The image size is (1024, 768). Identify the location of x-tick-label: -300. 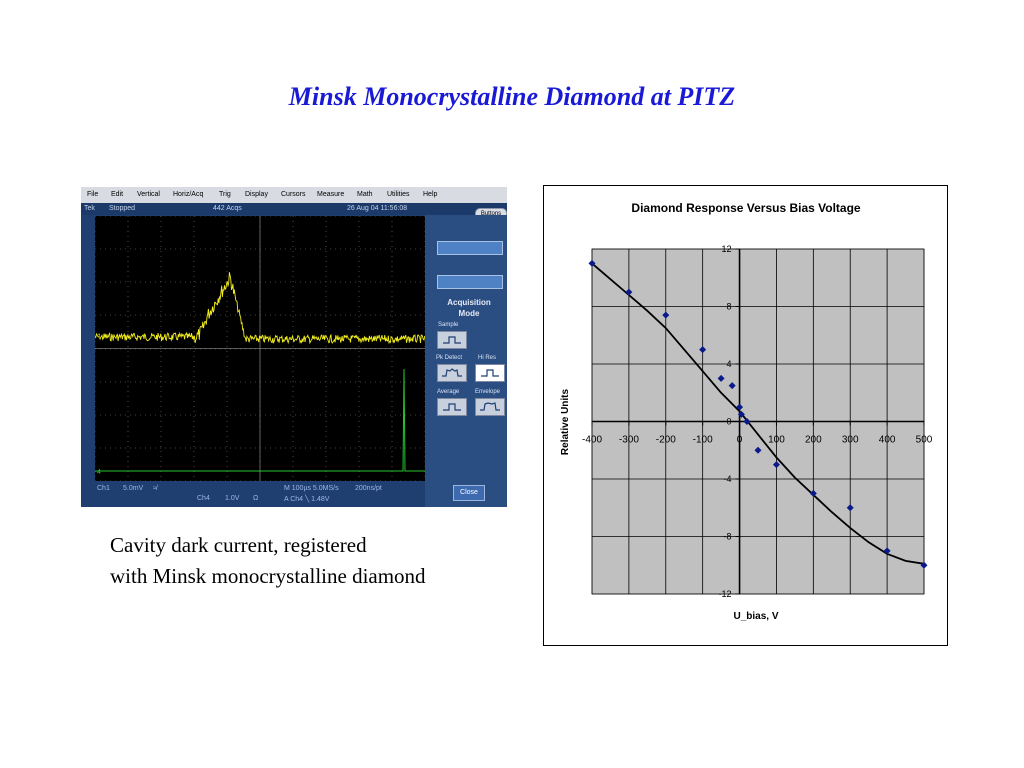
(629, 440).